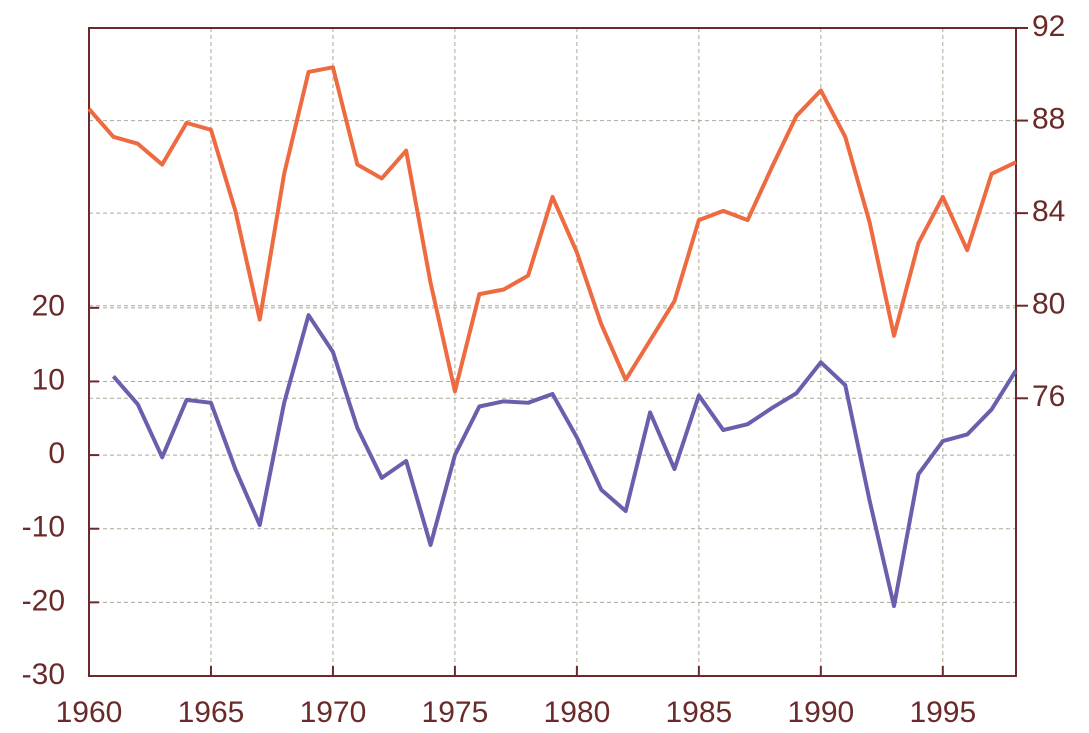  I want to click on y-tick-label: -30, so click(43, 674).